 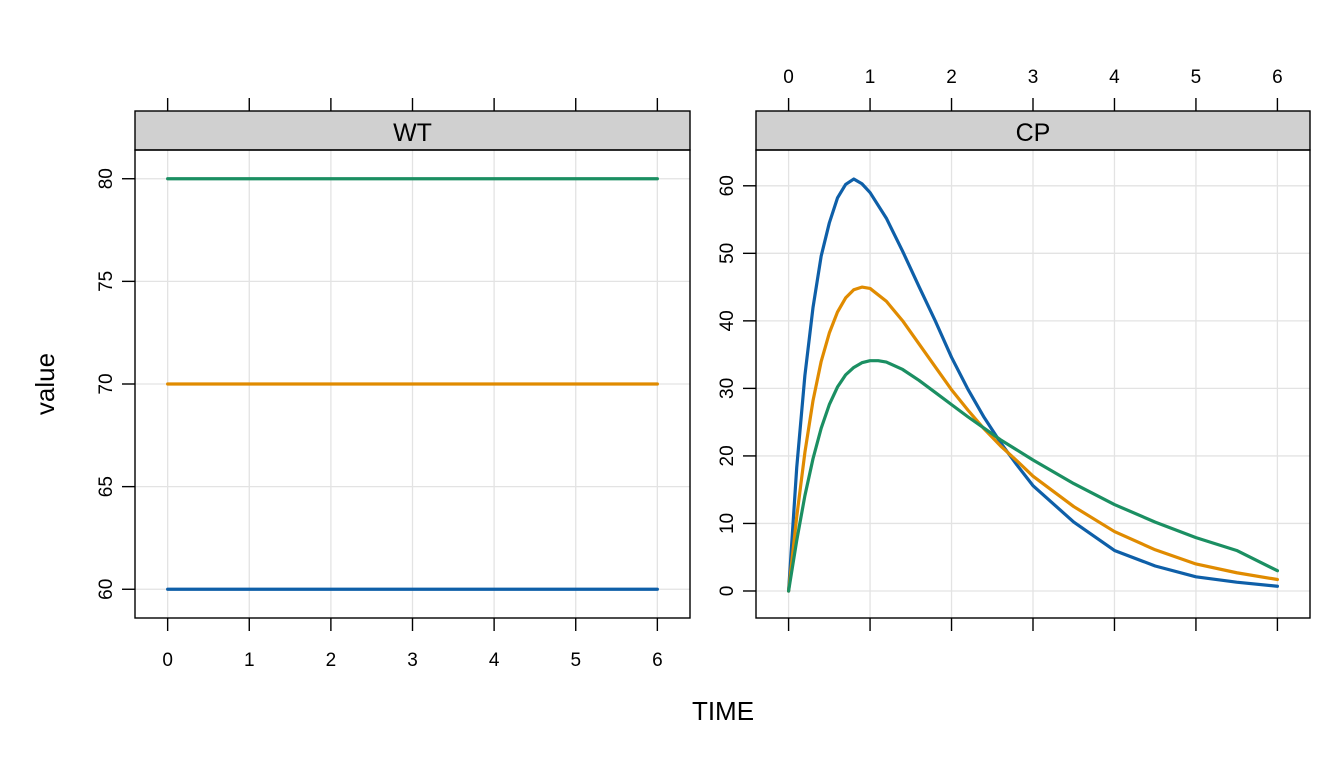 I want to click on y-axis-title: value, so click(x=45, y=384).